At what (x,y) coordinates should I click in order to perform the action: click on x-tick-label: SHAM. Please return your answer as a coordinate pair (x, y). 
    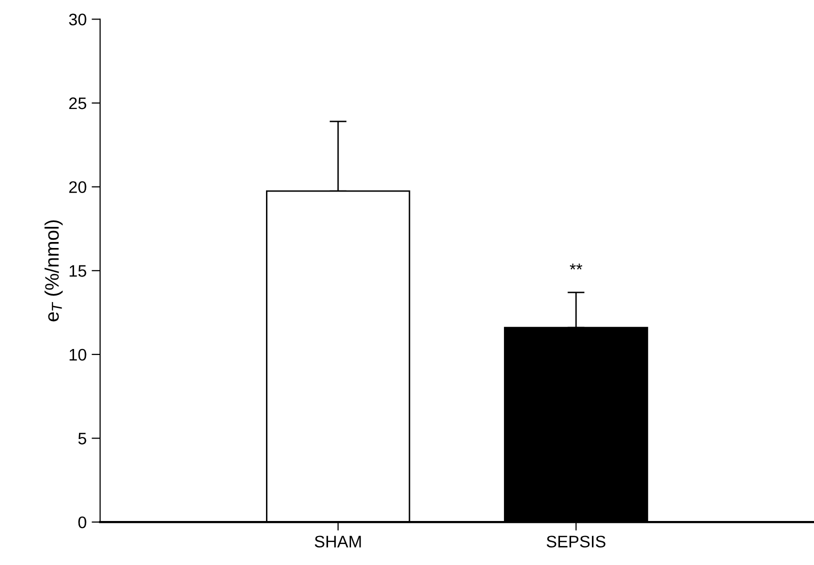
    Looking at the image, I should click on (337, 542).